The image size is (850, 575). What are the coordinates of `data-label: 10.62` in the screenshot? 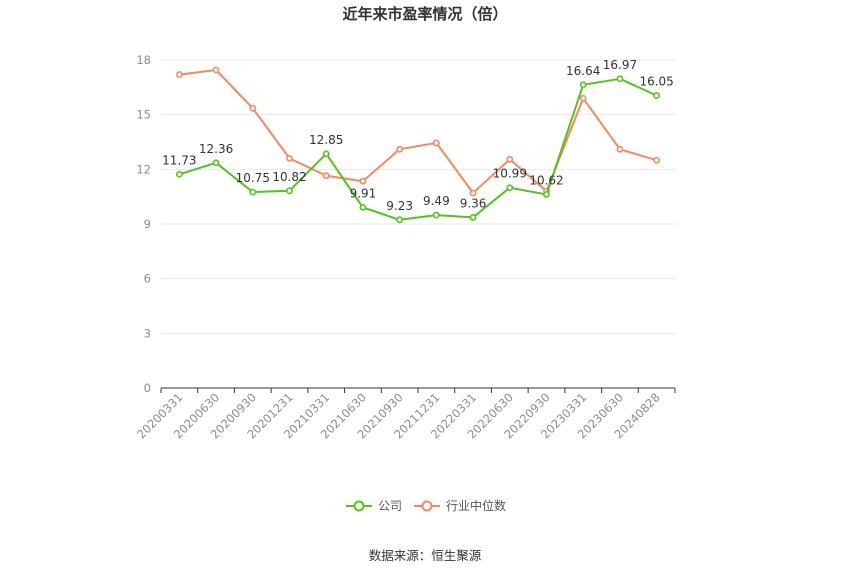 It's located at (546, 180).